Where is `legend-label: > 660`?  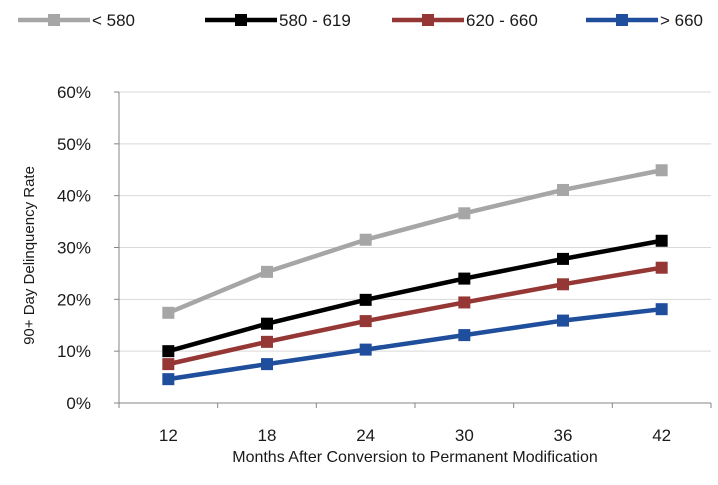
legend-label: > 660 is located at coordinates (681, 20).